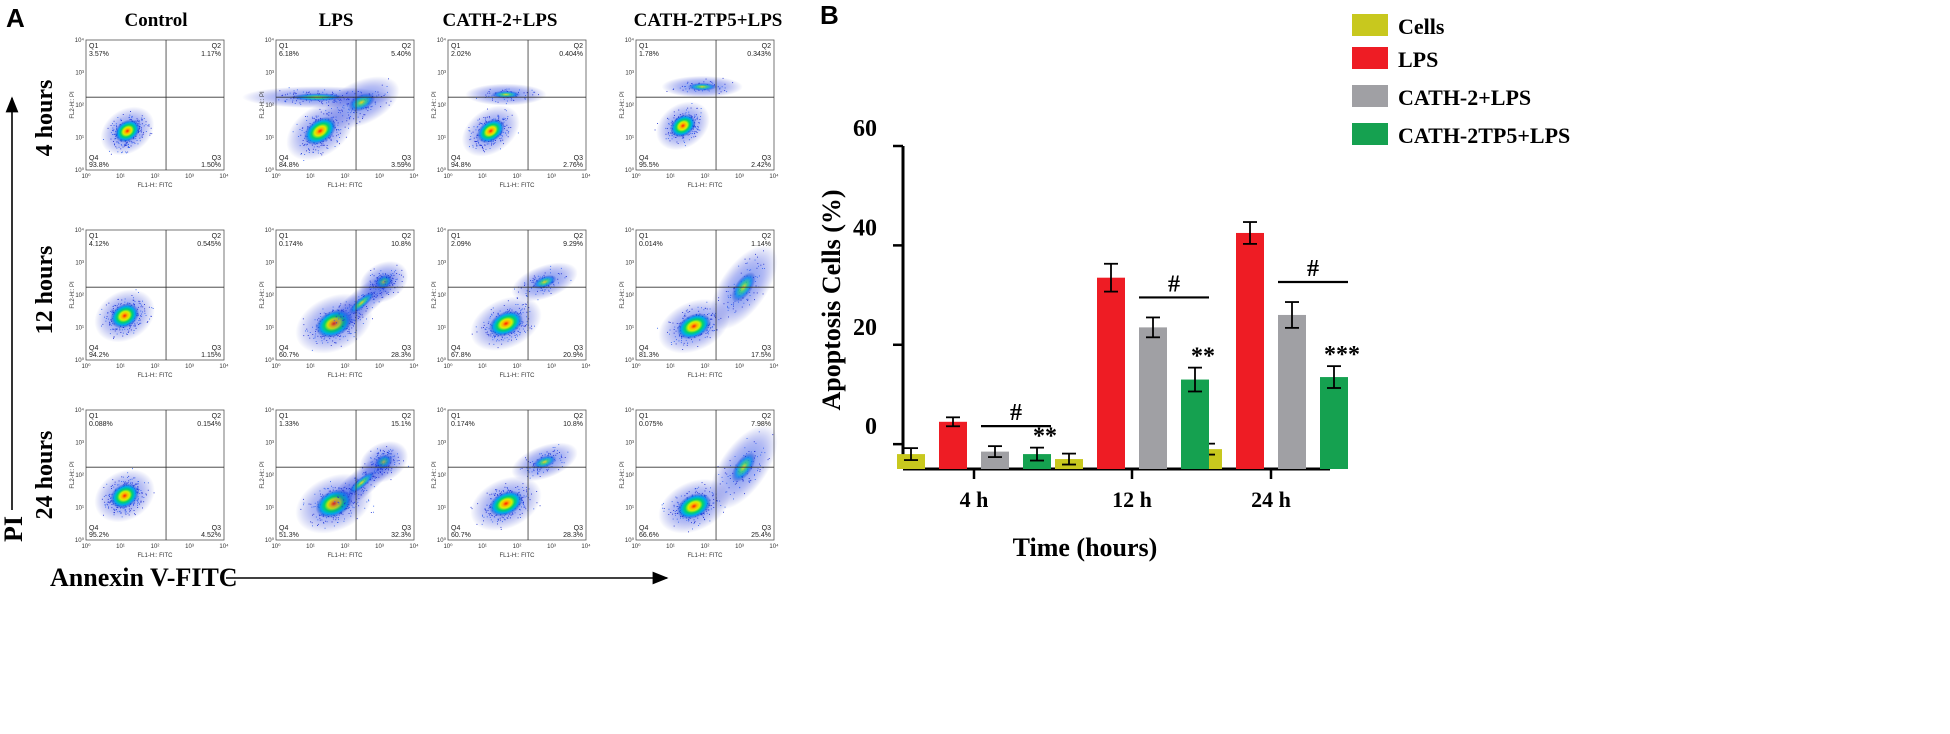 The image size is (1950, 734). What do you see at coordinates (649, 355) in the screenshot?
I see `q4-value: 81.3%` at bounding box center [649, 355].